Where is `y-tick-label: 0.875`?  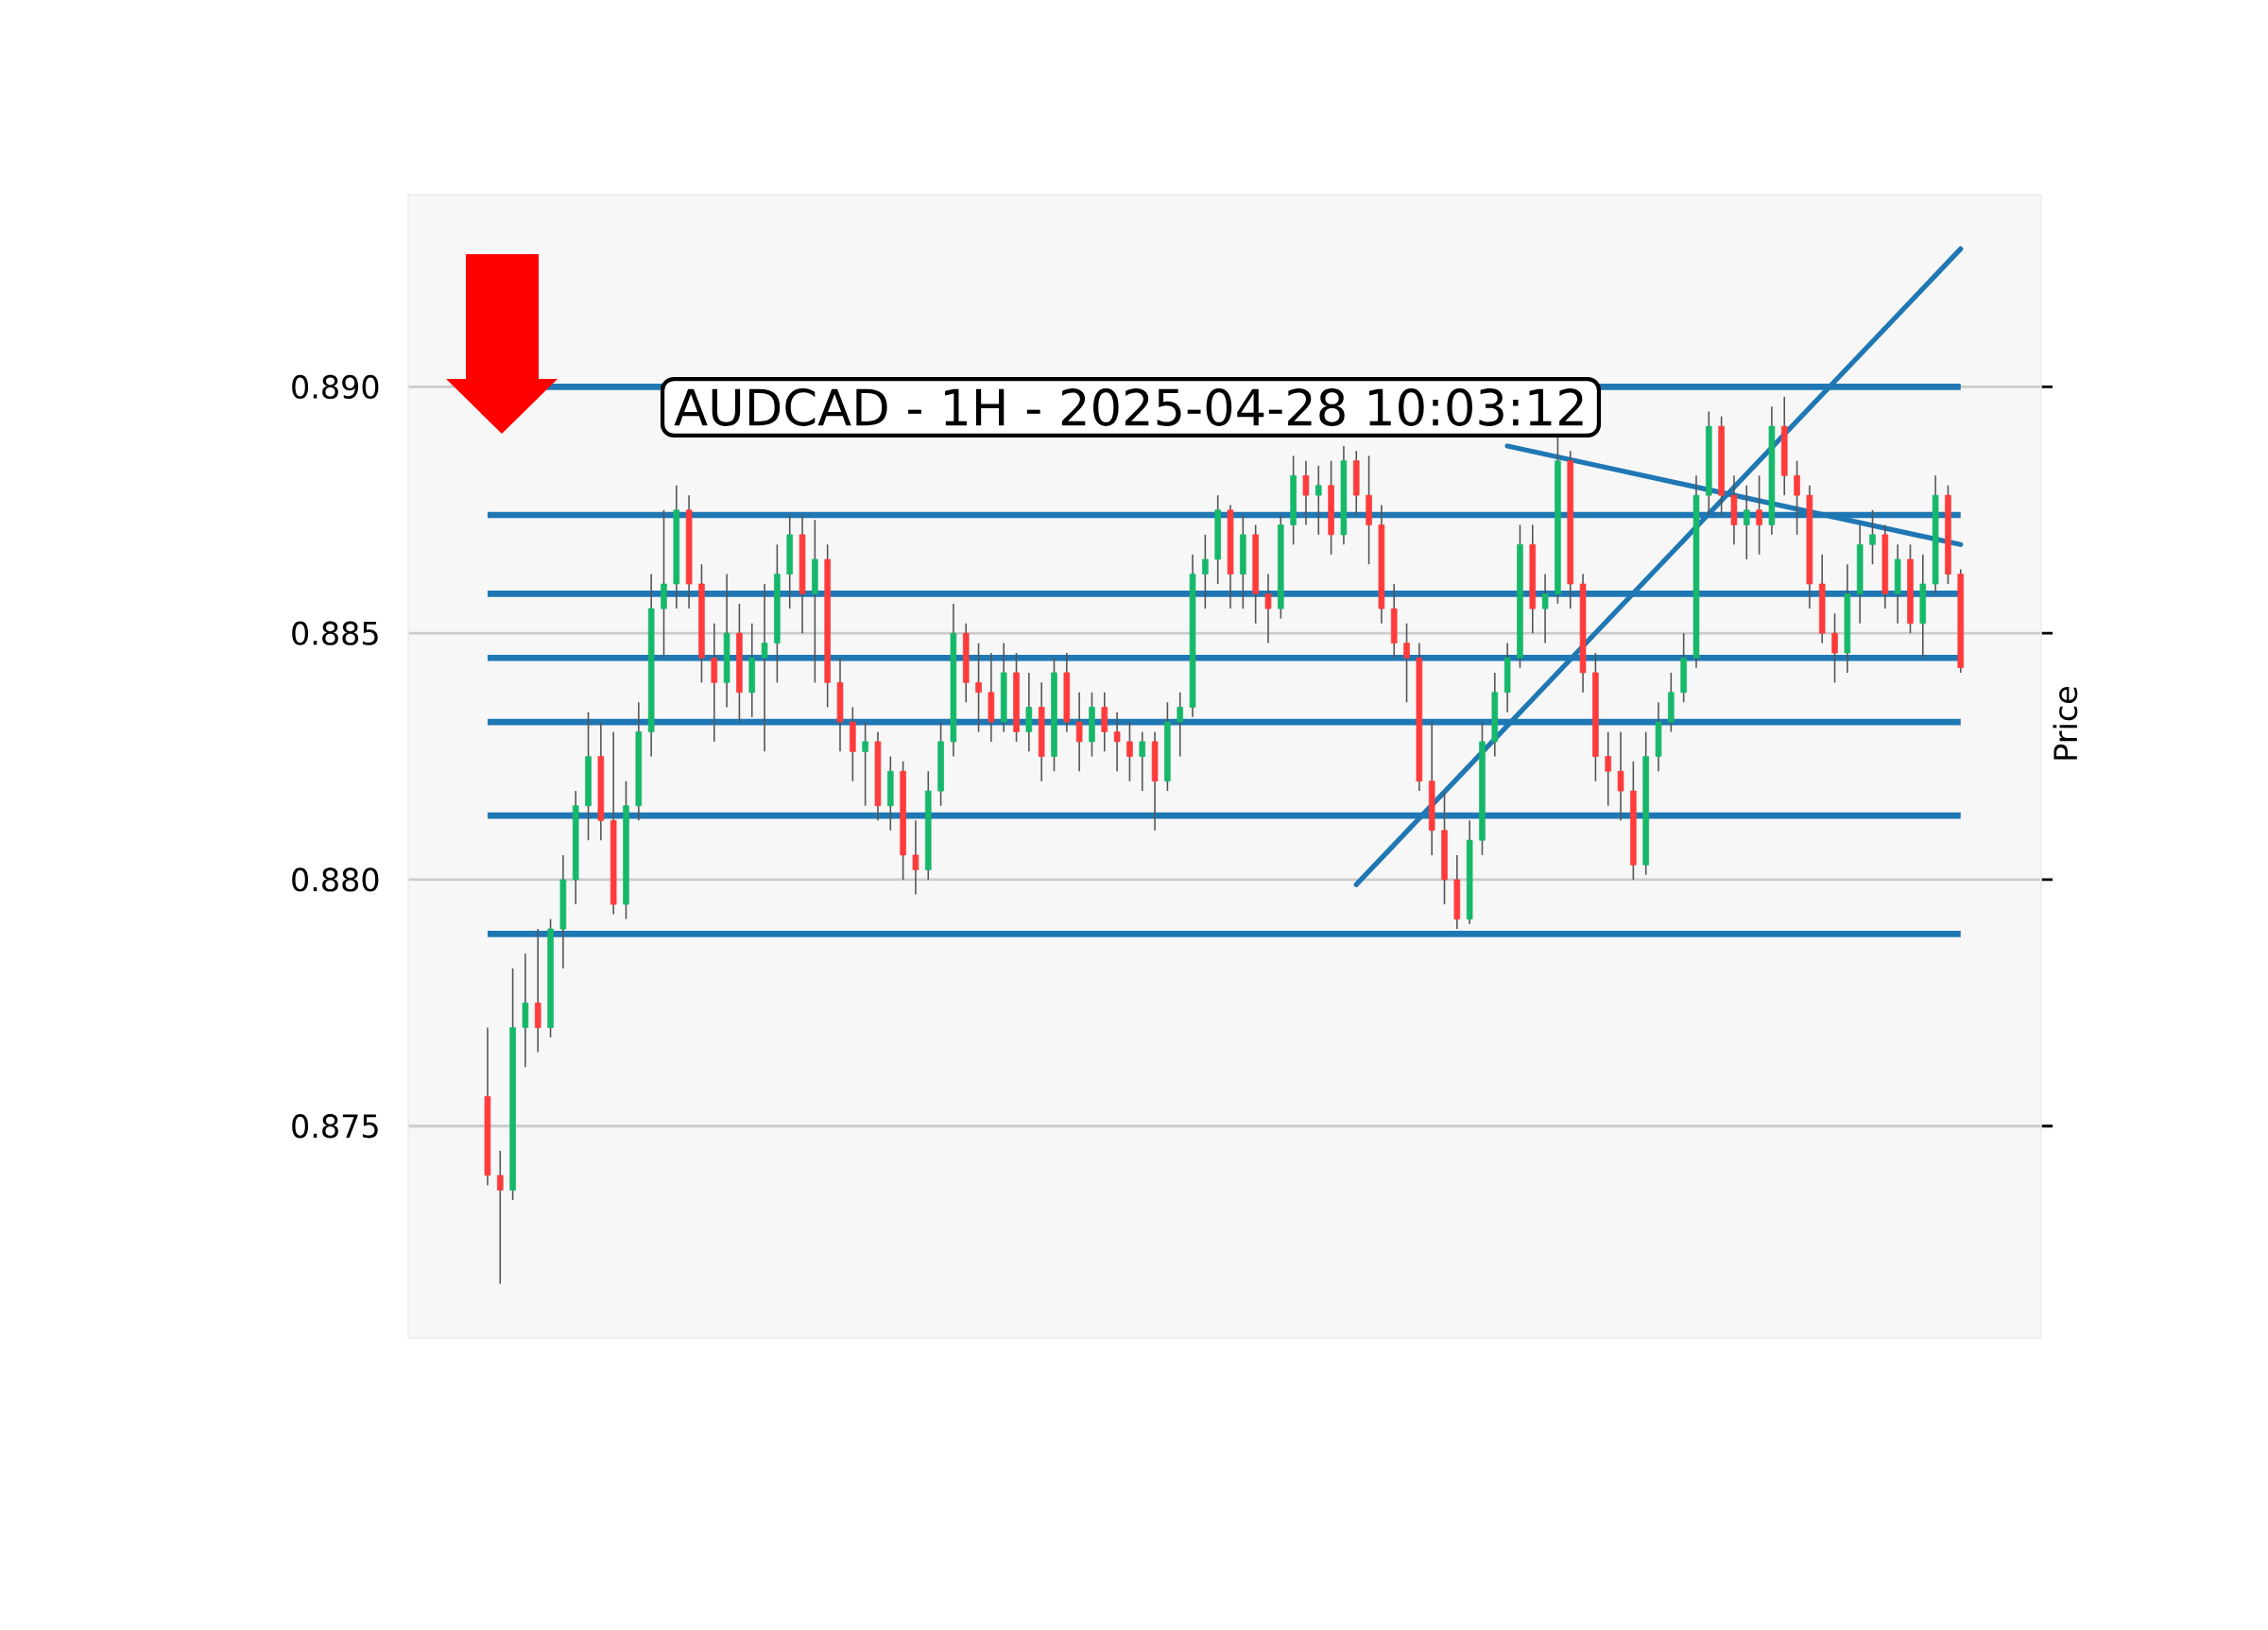 y-tick-label: 0.875 is located at coordinates (335, 1127).